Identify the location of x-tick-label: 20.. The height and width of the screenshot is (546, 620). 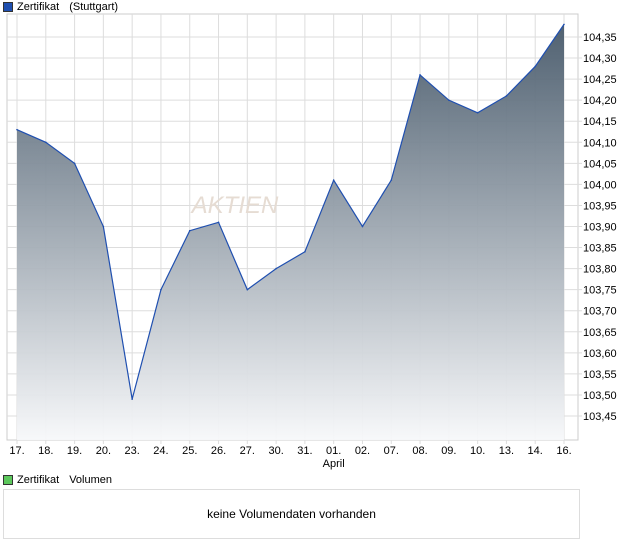
(103, 451).